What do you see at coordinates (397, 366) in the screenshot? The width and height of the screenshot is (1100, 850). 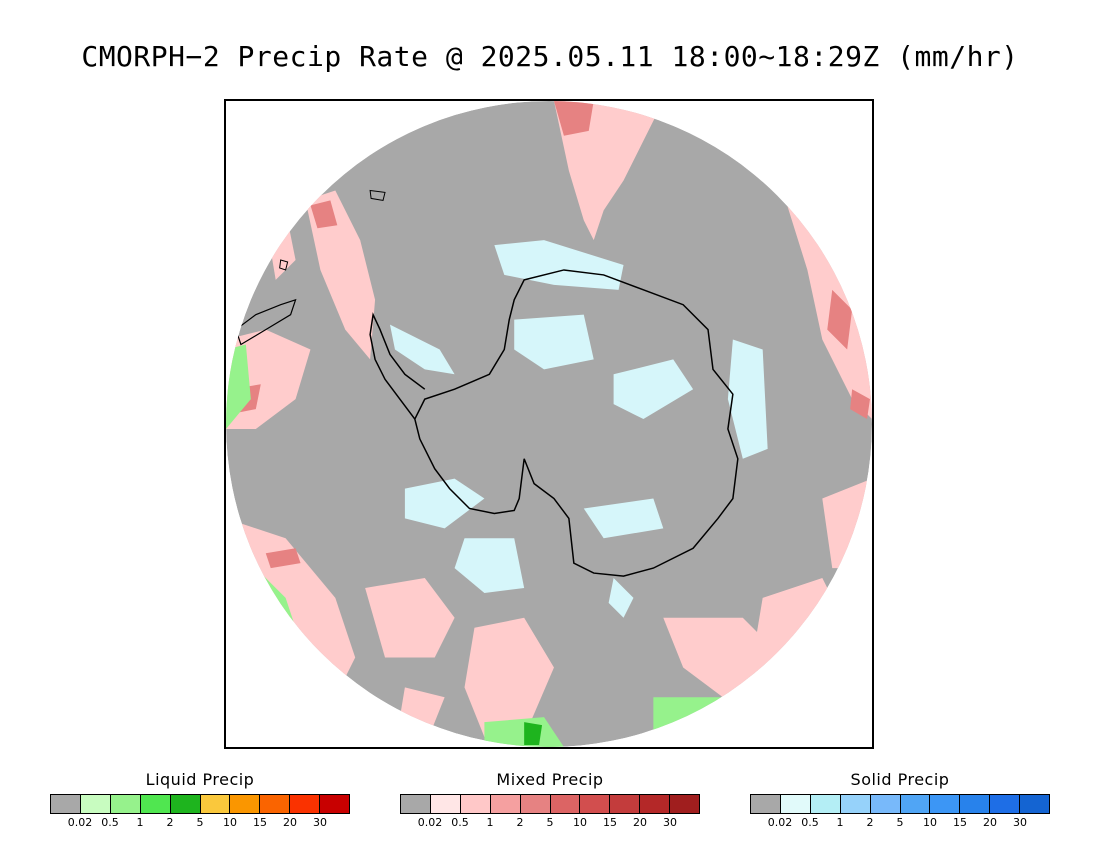 I see `antarctic-peninsula` at bounding box center [397, 366].